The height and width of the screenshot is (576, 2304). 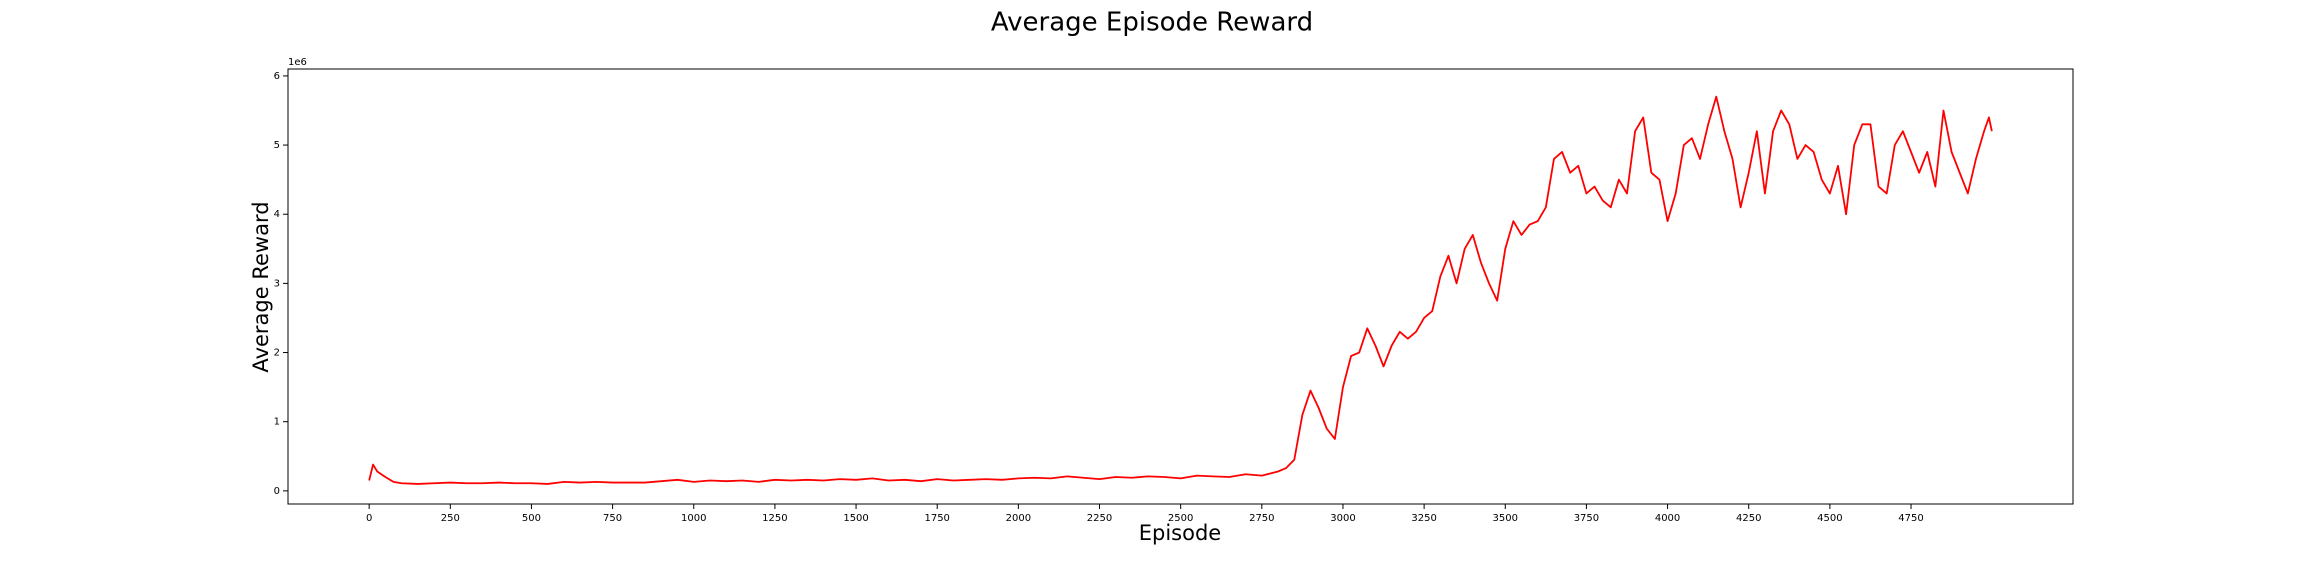 I want to click on x-tick-label: 2000, so click(x=1018, y=518).